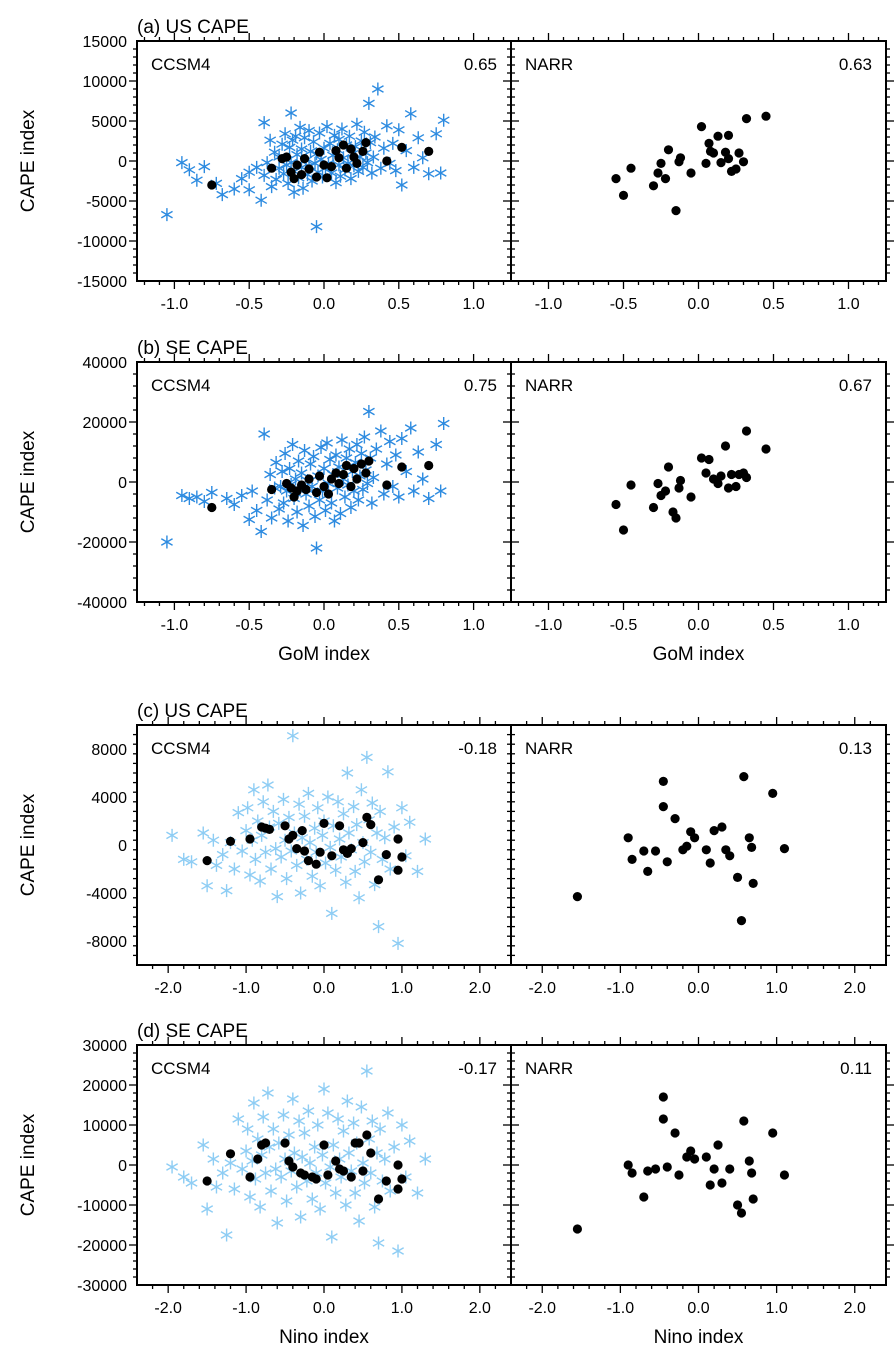 The height and width of the screenshot is (1360, 894). I want to click on obs-panel: -1.0 -0.5 0.0 0.5 1.0 NARR 0.67 GoM index, so click(698, 509).